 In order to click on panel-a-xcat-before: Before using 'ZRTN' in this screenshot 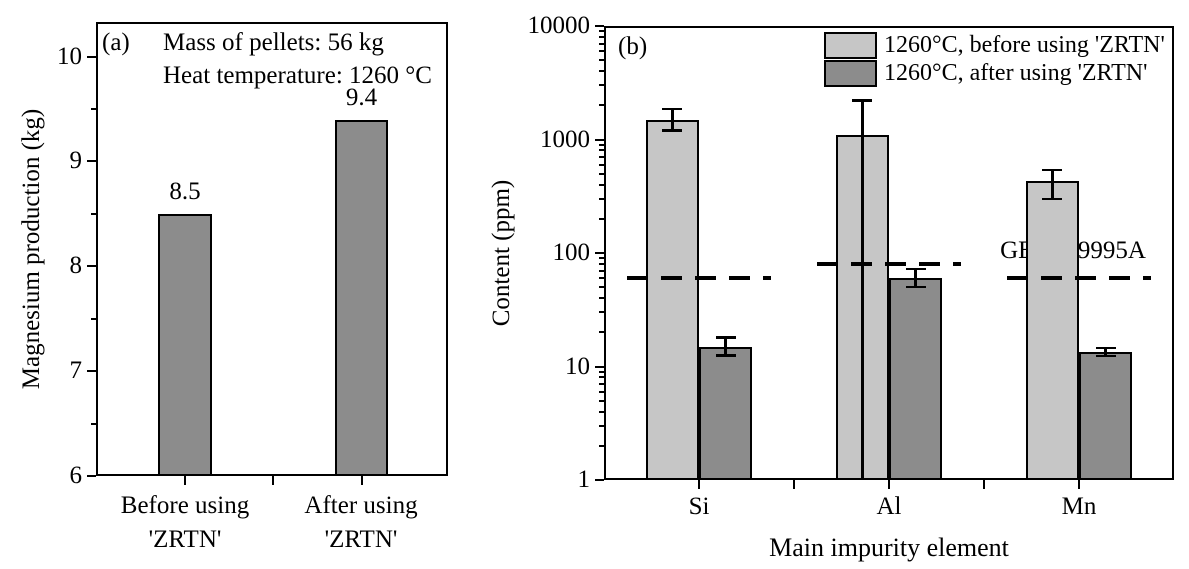, I will do `click(185, 523)`.